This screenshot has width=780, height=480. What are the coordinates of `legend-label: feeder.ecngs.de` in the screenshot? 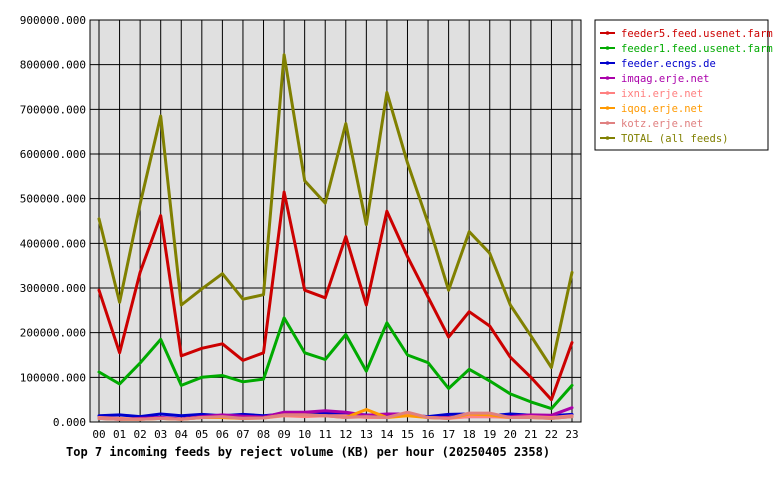 It's located at (668, 64).